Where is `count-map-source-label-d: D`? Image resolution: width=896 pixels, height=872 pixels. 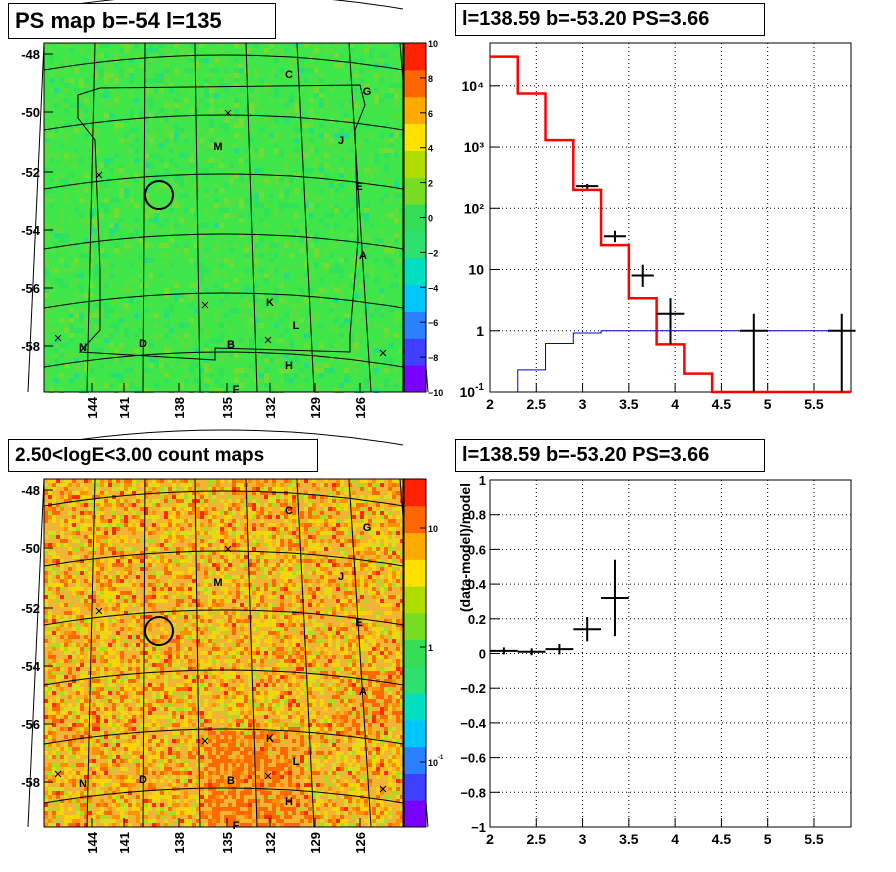
count-map-source-label-d: D is located at coordinates (143, 780).